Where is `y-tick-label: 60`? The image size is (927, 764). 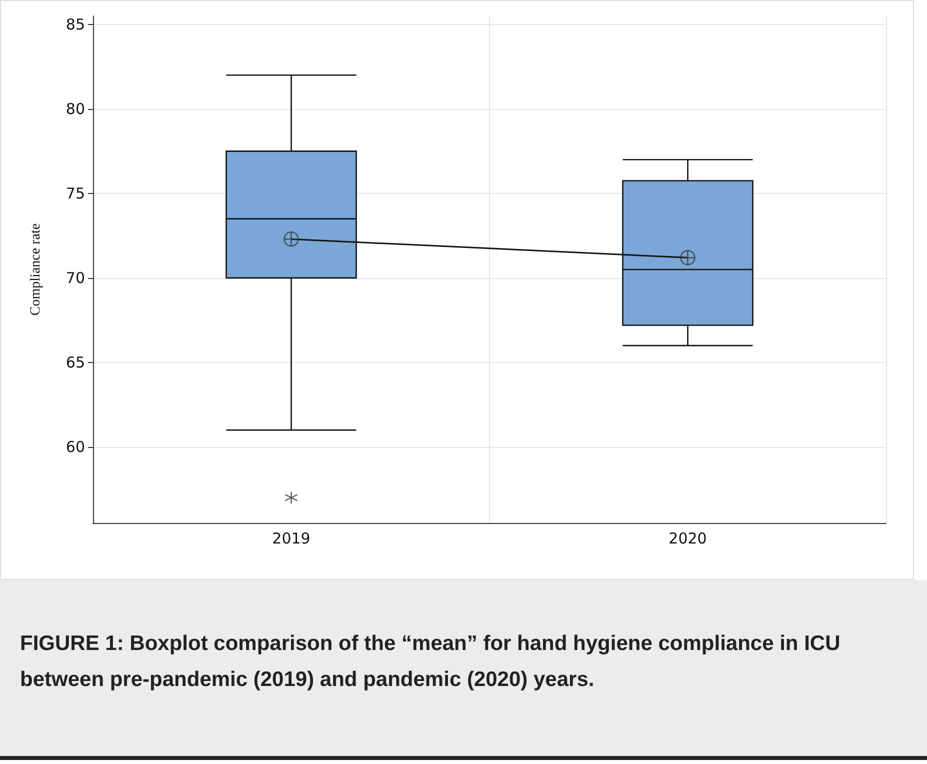 y-tick-label: 60 is located at coordinates (75, 447).